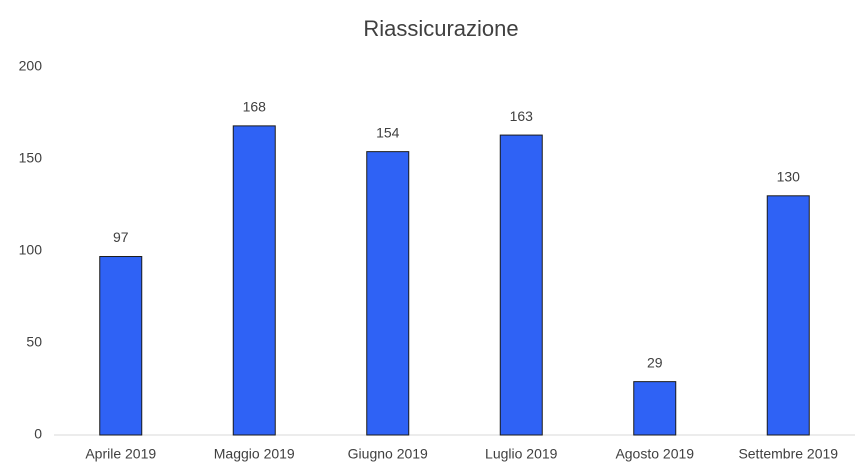 The width and height of the screenshot is (856, 464). What do you see at coordinates (31, 158) in the screenshot?
I see `y-tick-label: 150` at bounding box center [31, 158].